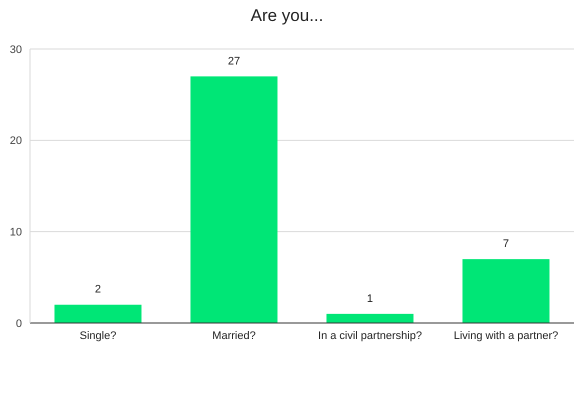 Image resolution: width=574 pixels, height=408 pixels. What do you see at coordinates (370, 298) in the screenshot?
I see `data-label: 1` at bounding box center [370, 298].